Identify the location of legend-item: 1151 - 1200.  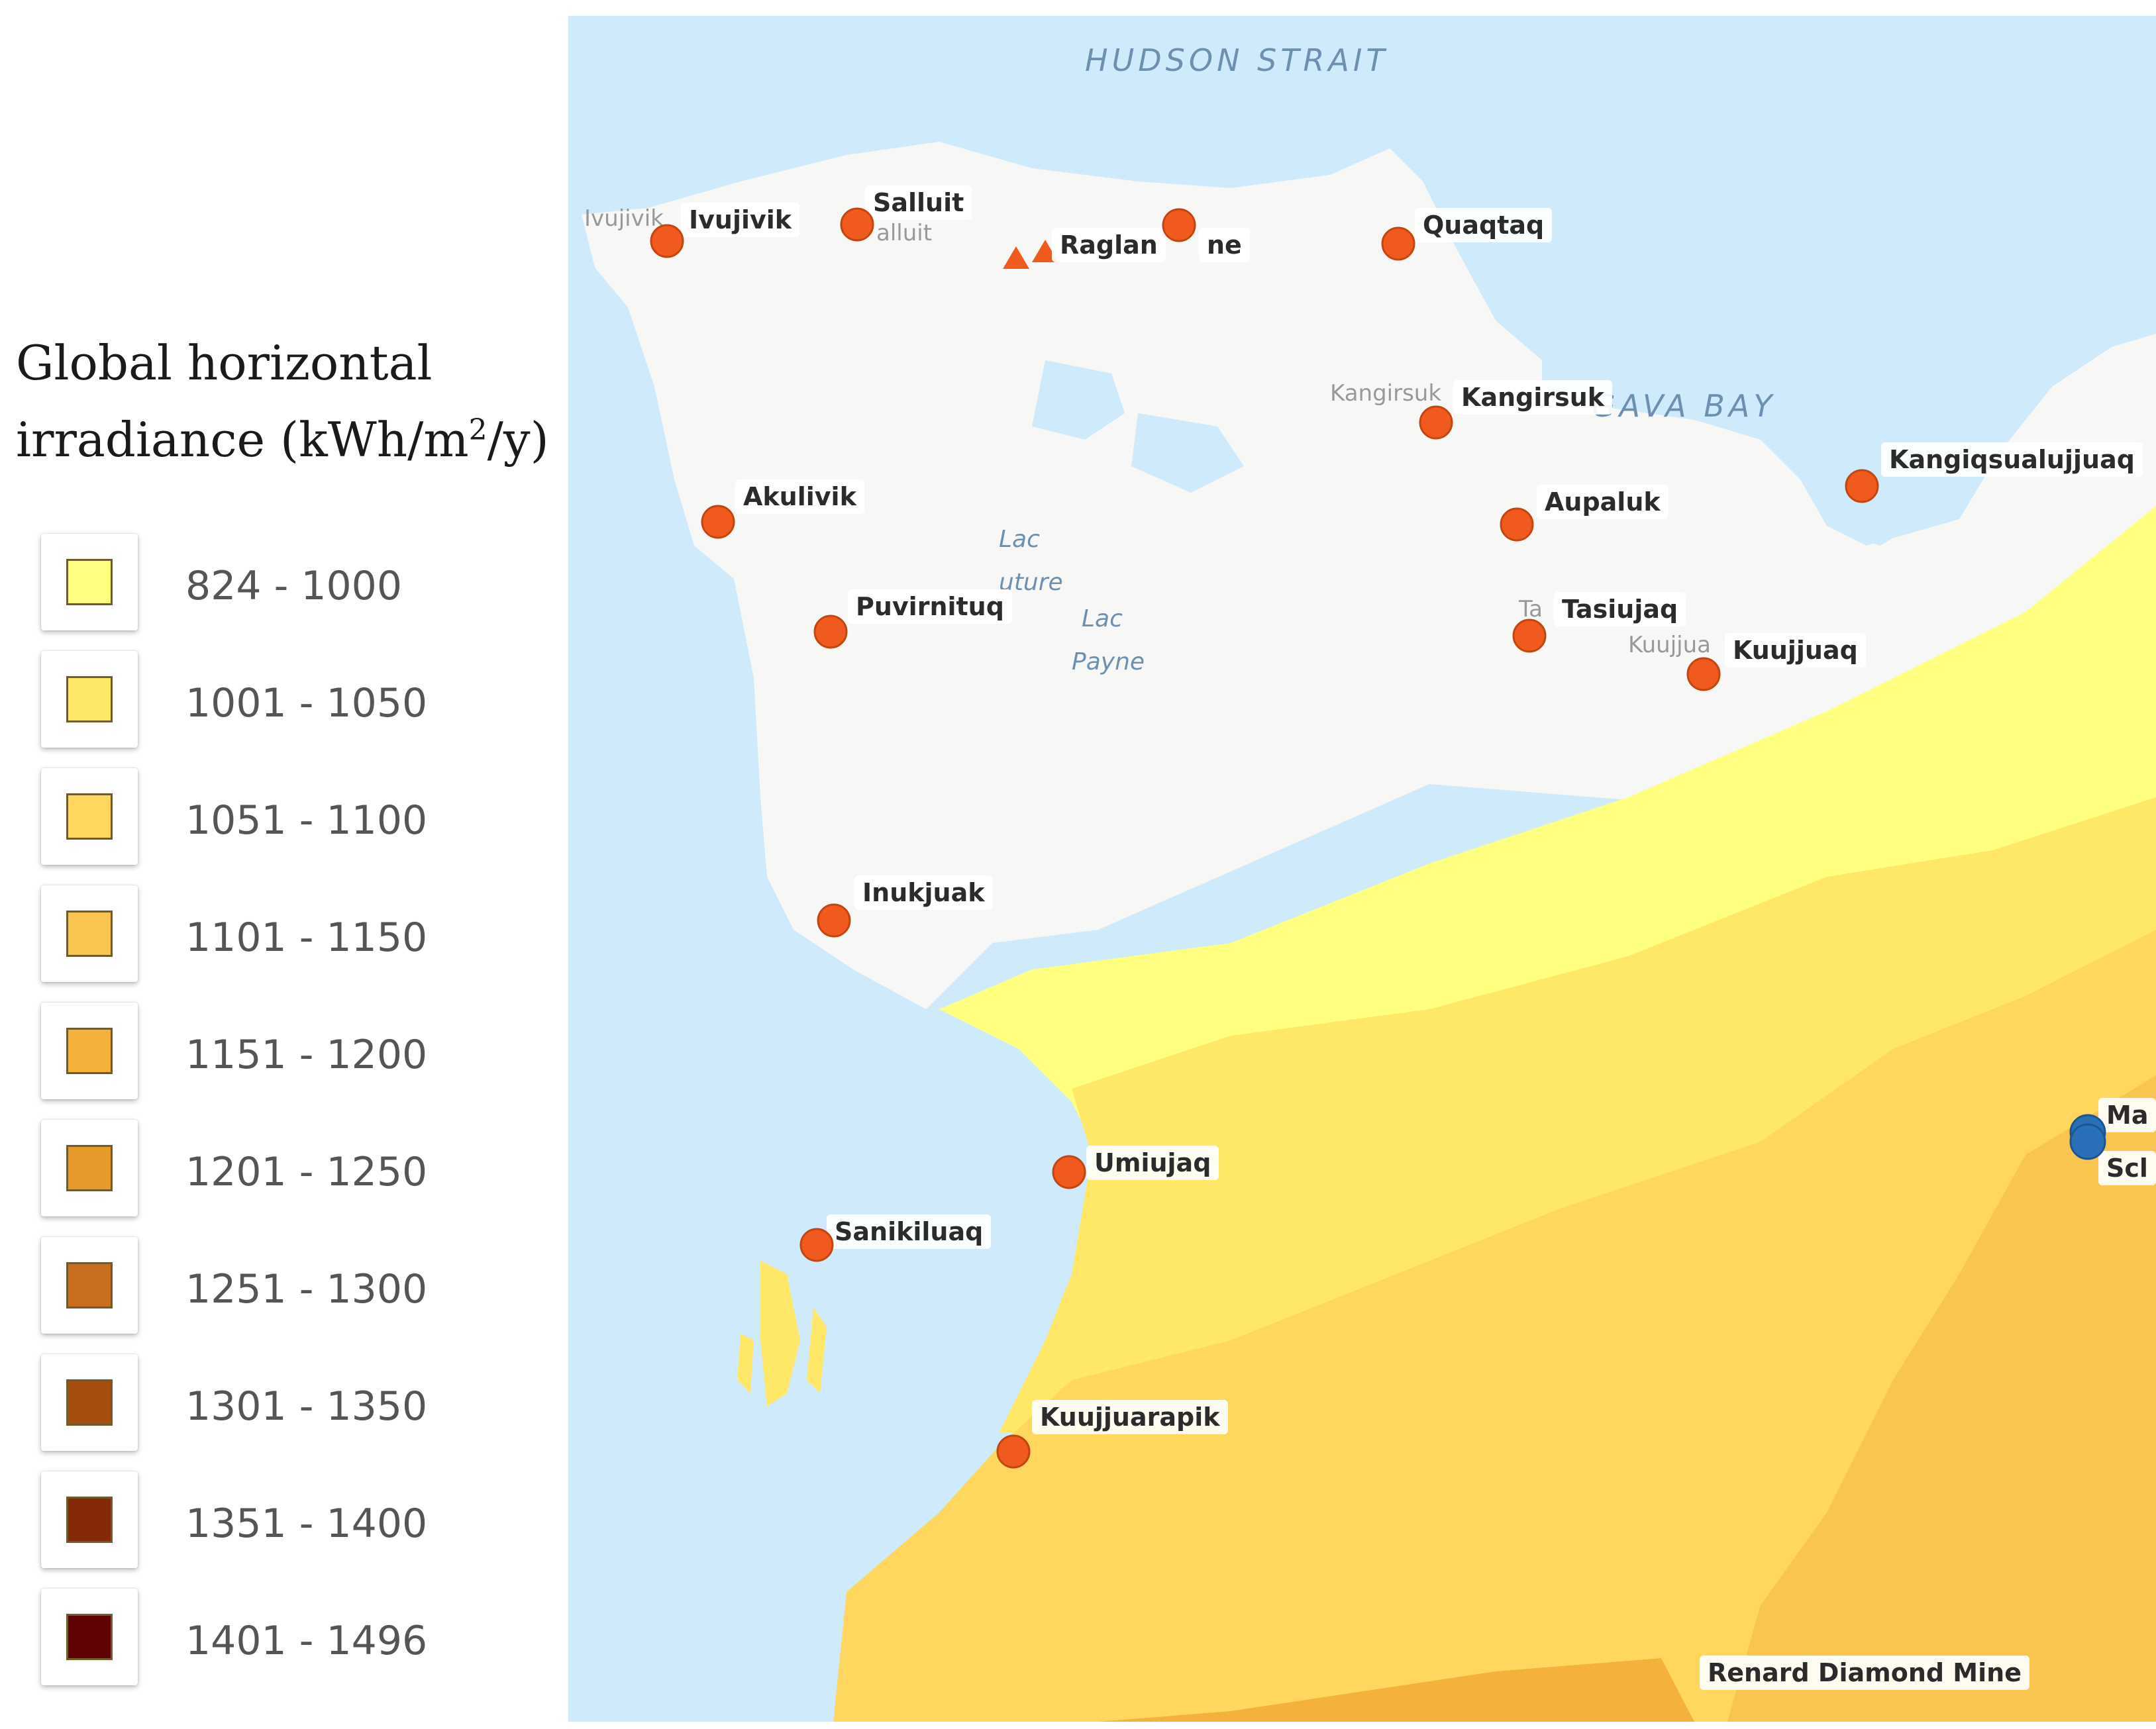
(299, 1052).